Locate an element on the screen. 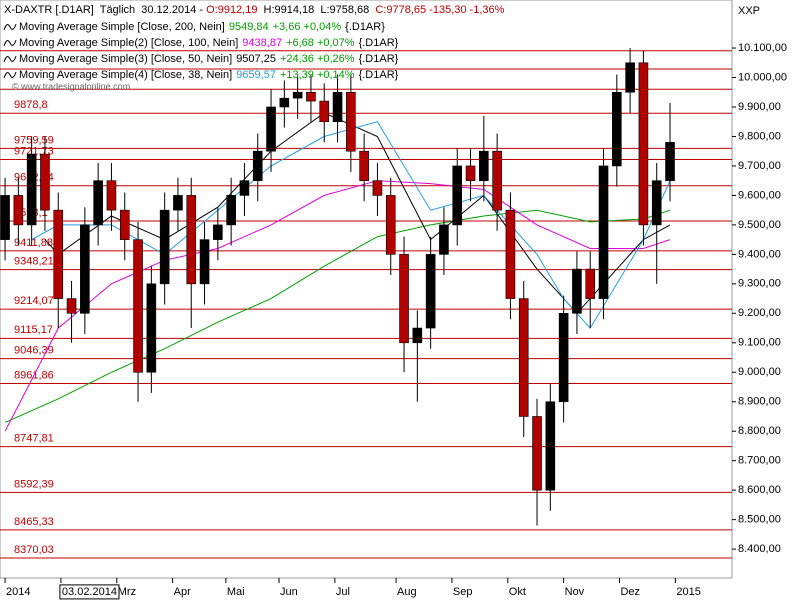  x-tick-label: Jul is located at coordinates (343, 592).